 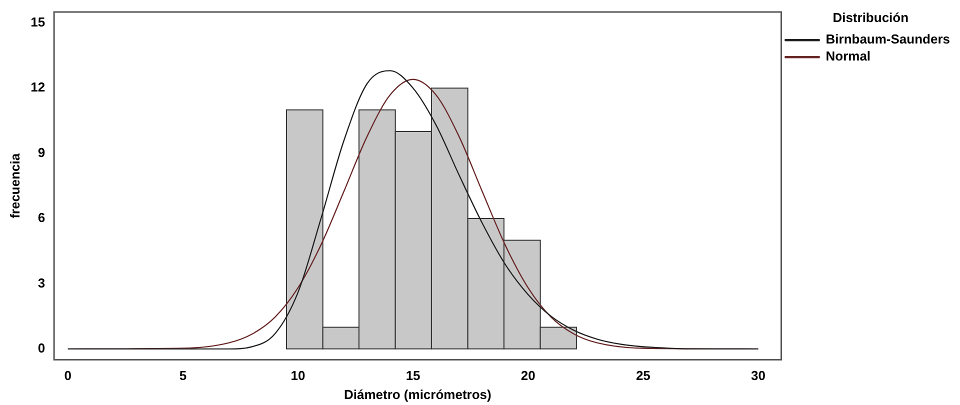 What do you see at coordinates (758, 376) in the screenshot?
I see `x-tick-label: 30` at bounding box center [758, 376].